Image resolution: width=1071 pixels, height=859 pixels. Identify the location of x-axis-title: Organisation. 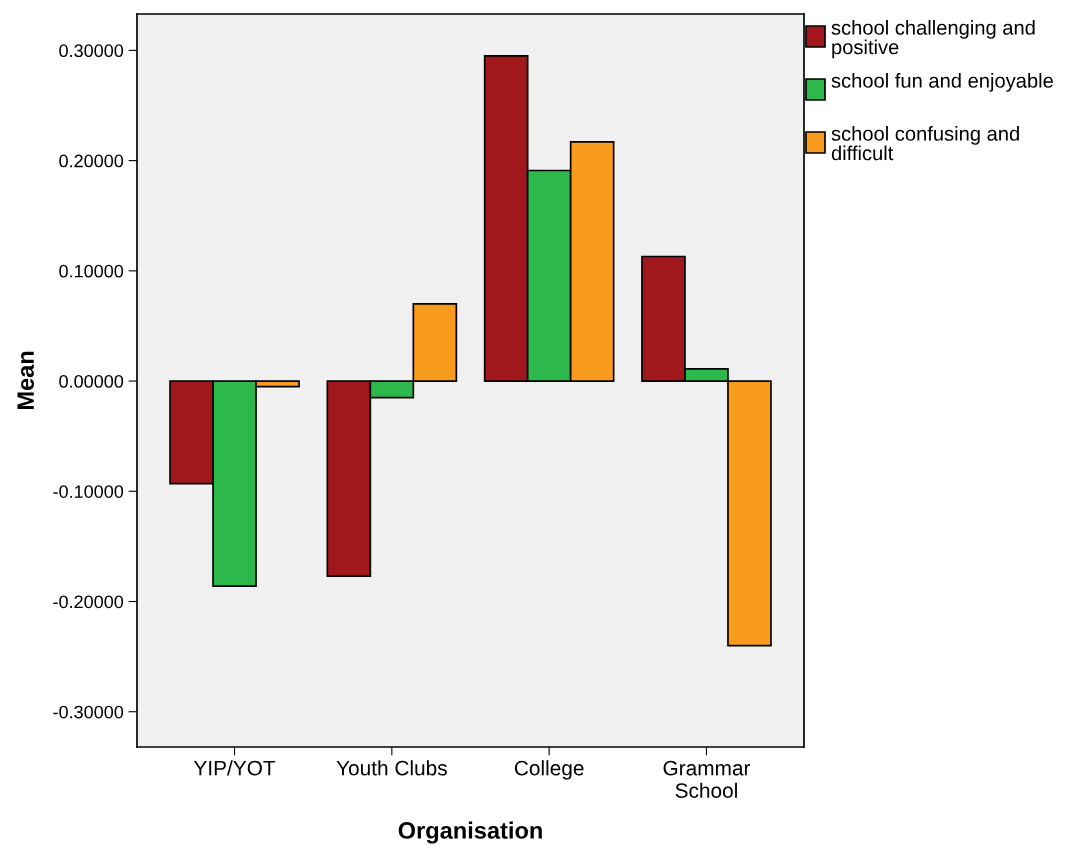
(470, 832).